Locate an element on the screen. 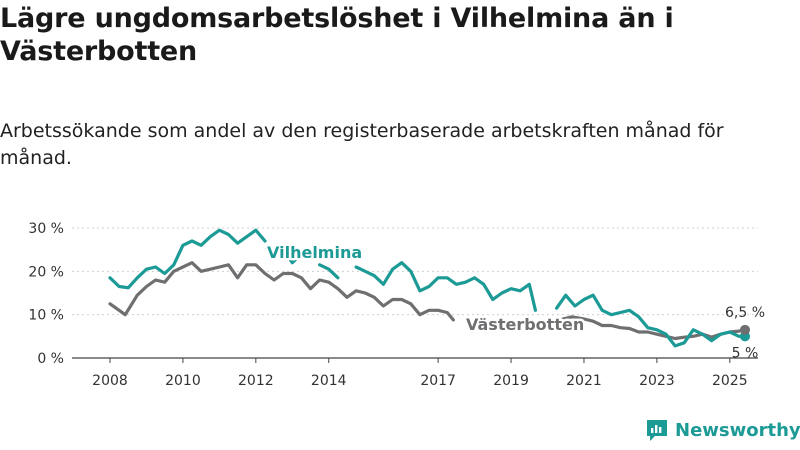 The width and height of the screenshot is (800, 450). series-label-halo: Västerbotten is located at coordinates (525, 324).